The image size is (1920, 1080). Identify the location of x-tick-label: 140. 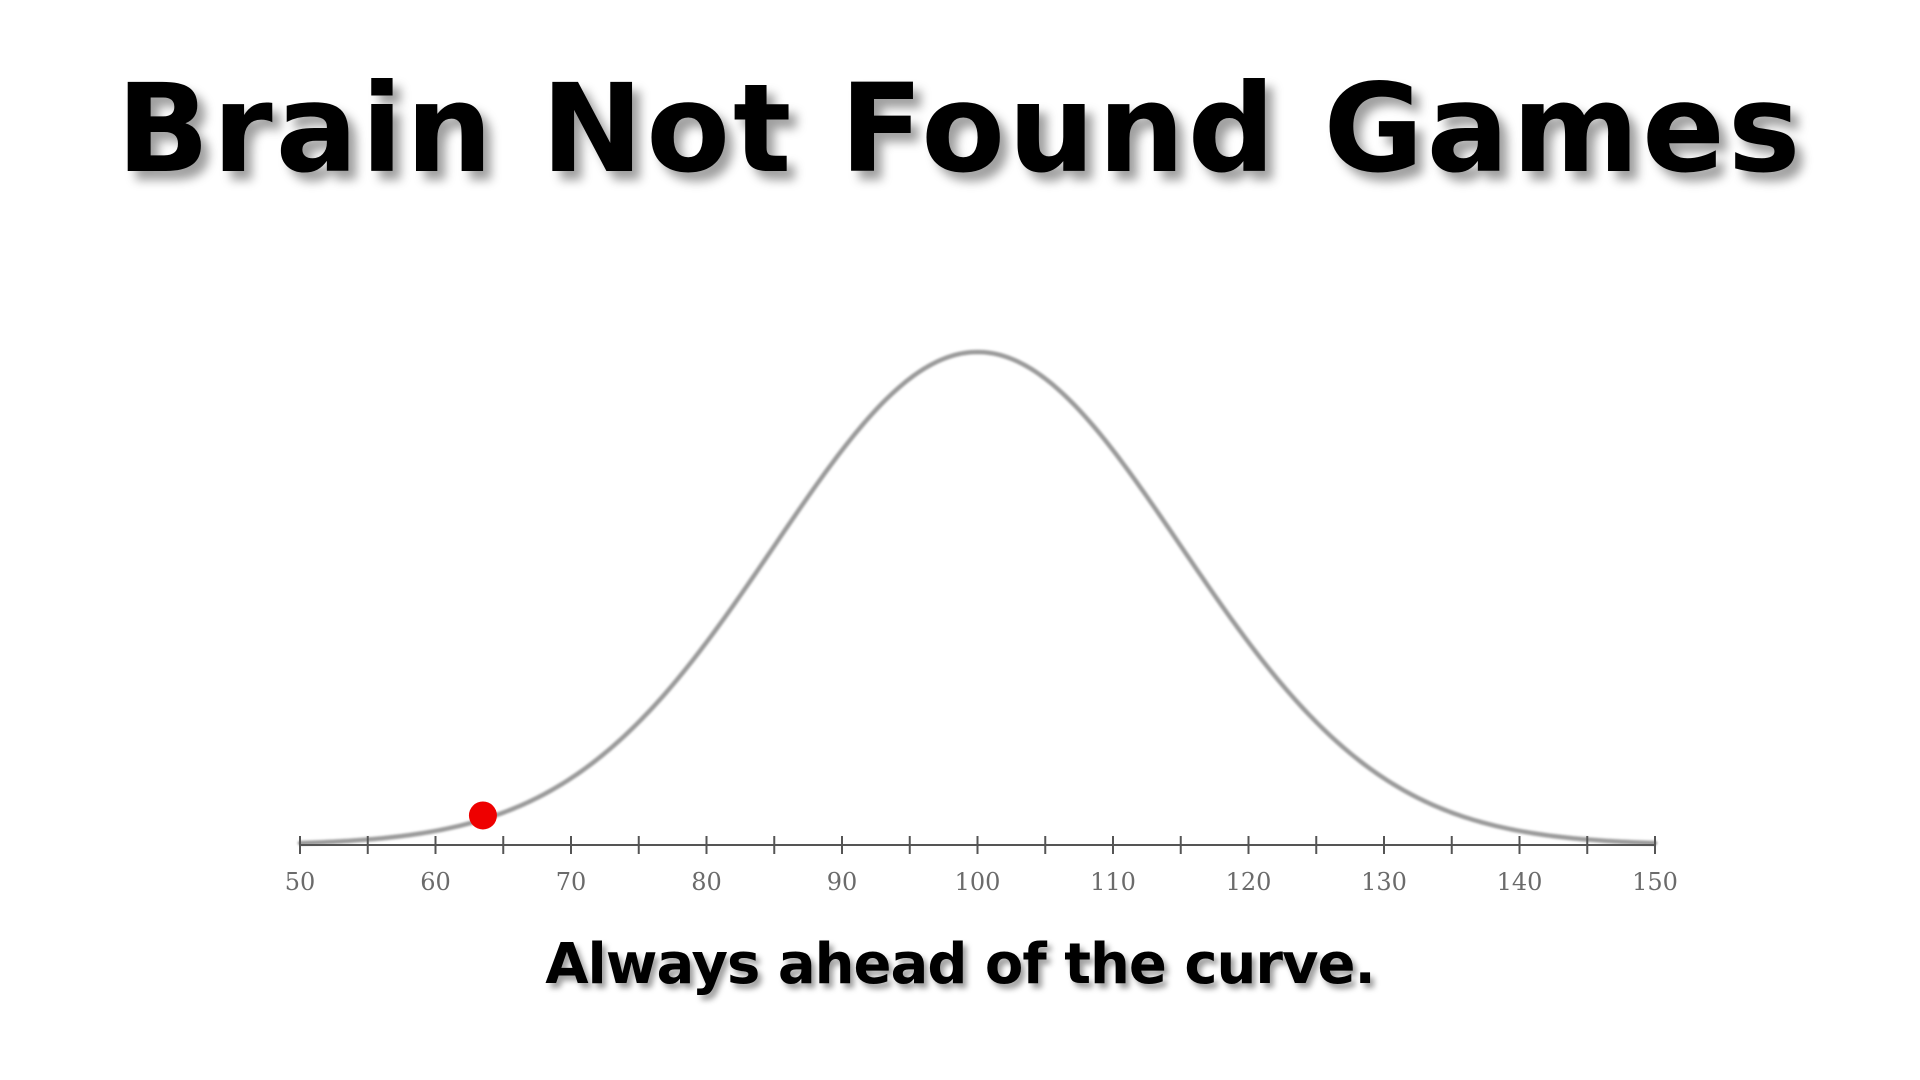
(1520, 882).